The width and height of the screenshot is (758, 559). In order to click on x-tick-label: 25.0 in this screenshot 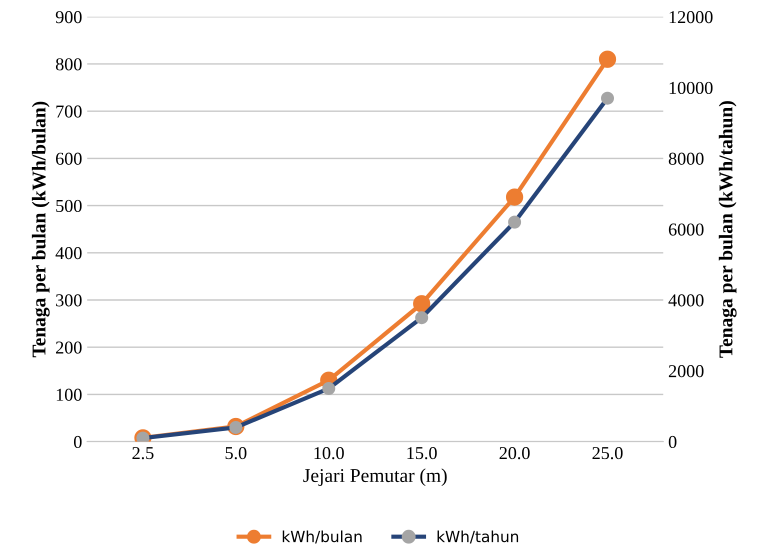, I will do `click(607, 453)`.